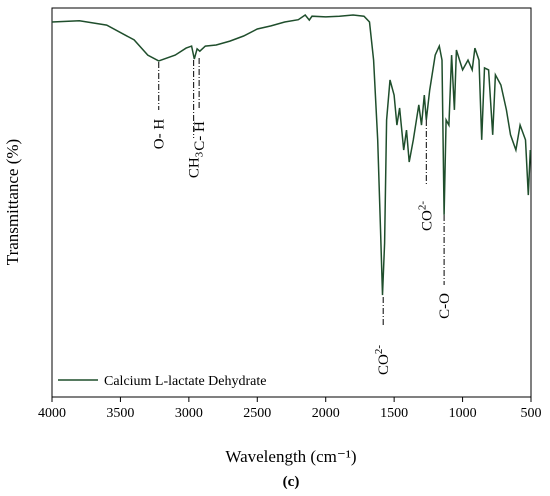  I want to click on annotation-text: O- H, so click(160, 134).